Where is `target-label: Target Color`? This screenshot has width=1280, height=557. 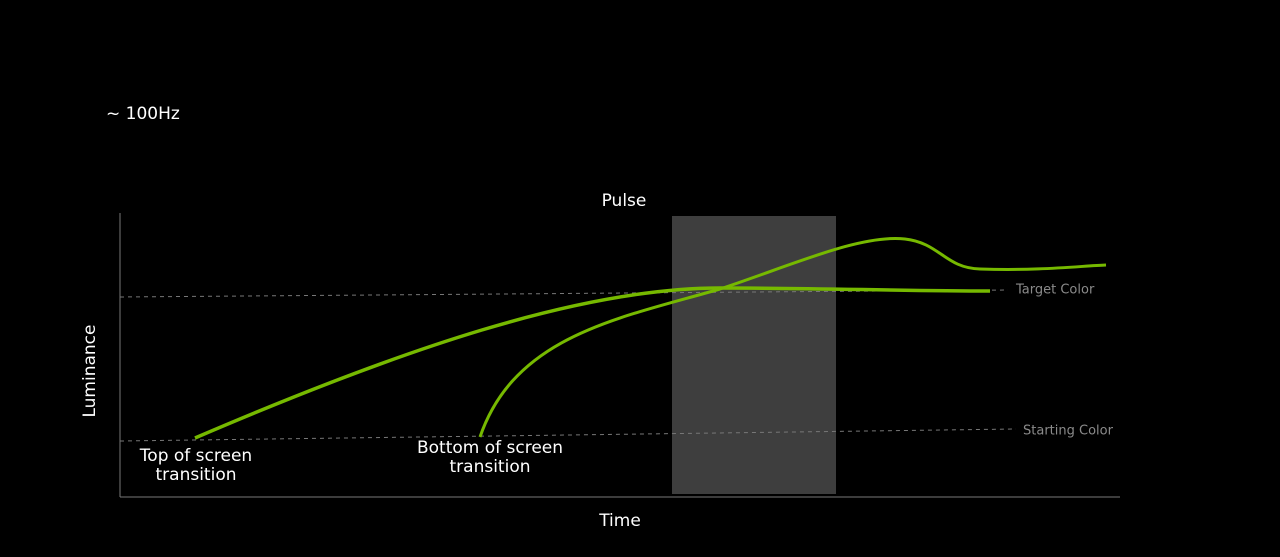
target-label: Target Color is located at coordinates (1055, 290).